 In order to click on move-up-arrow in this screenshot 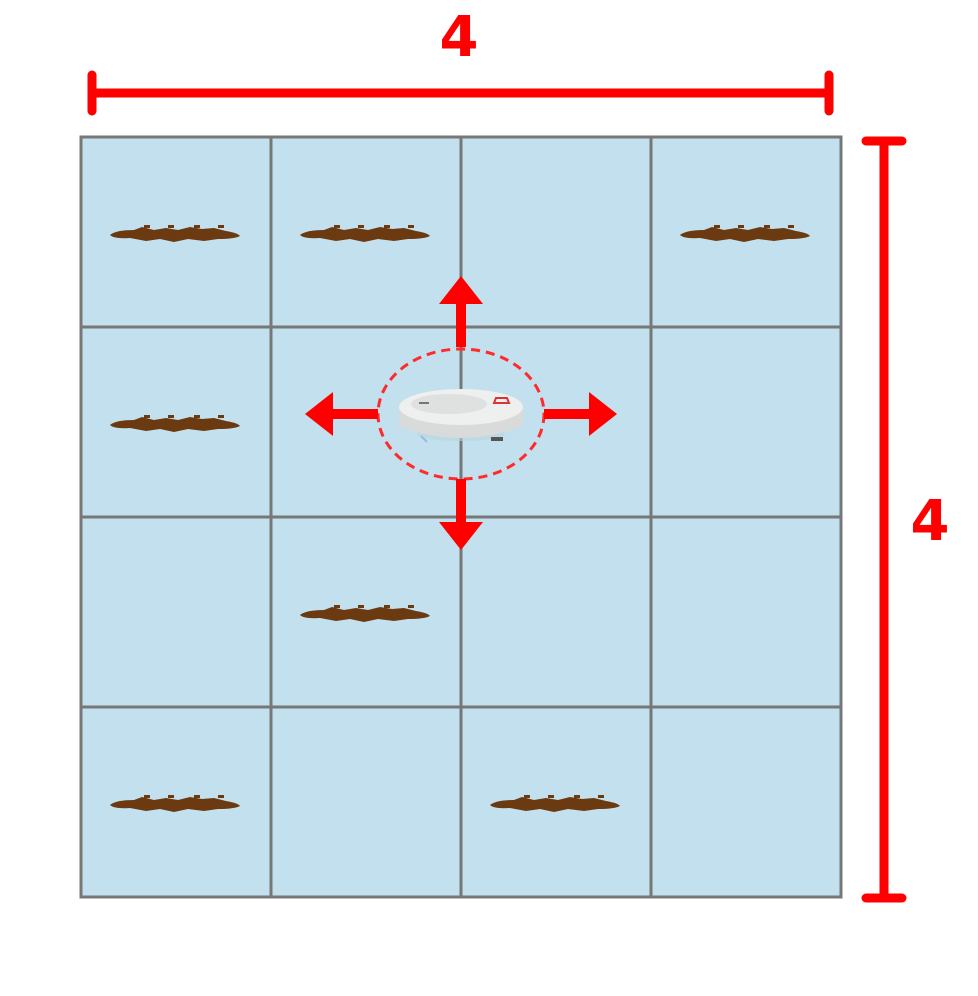, I will do `click(461, 311)`.